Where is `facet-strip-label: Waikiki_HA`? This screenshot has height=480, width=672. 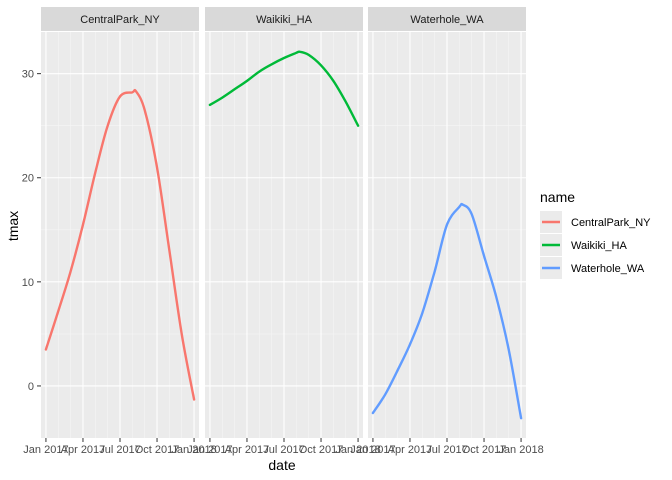 facet-strip-label: Waikiki_HA is located at coordinates (284, 20).